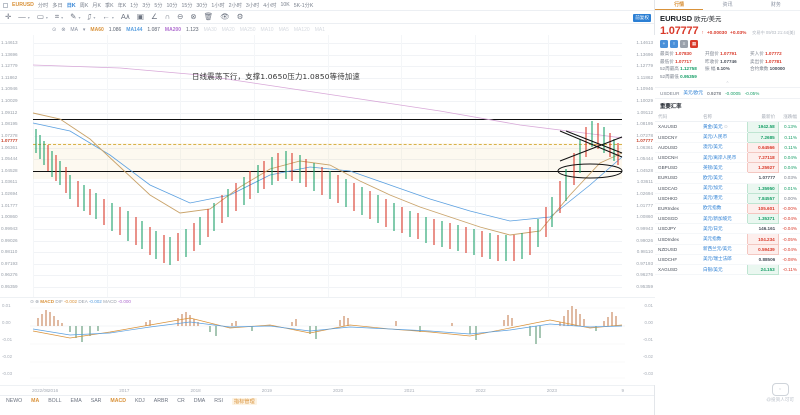  I want to click on col-change: 涨跌幅, so click(789, 117).